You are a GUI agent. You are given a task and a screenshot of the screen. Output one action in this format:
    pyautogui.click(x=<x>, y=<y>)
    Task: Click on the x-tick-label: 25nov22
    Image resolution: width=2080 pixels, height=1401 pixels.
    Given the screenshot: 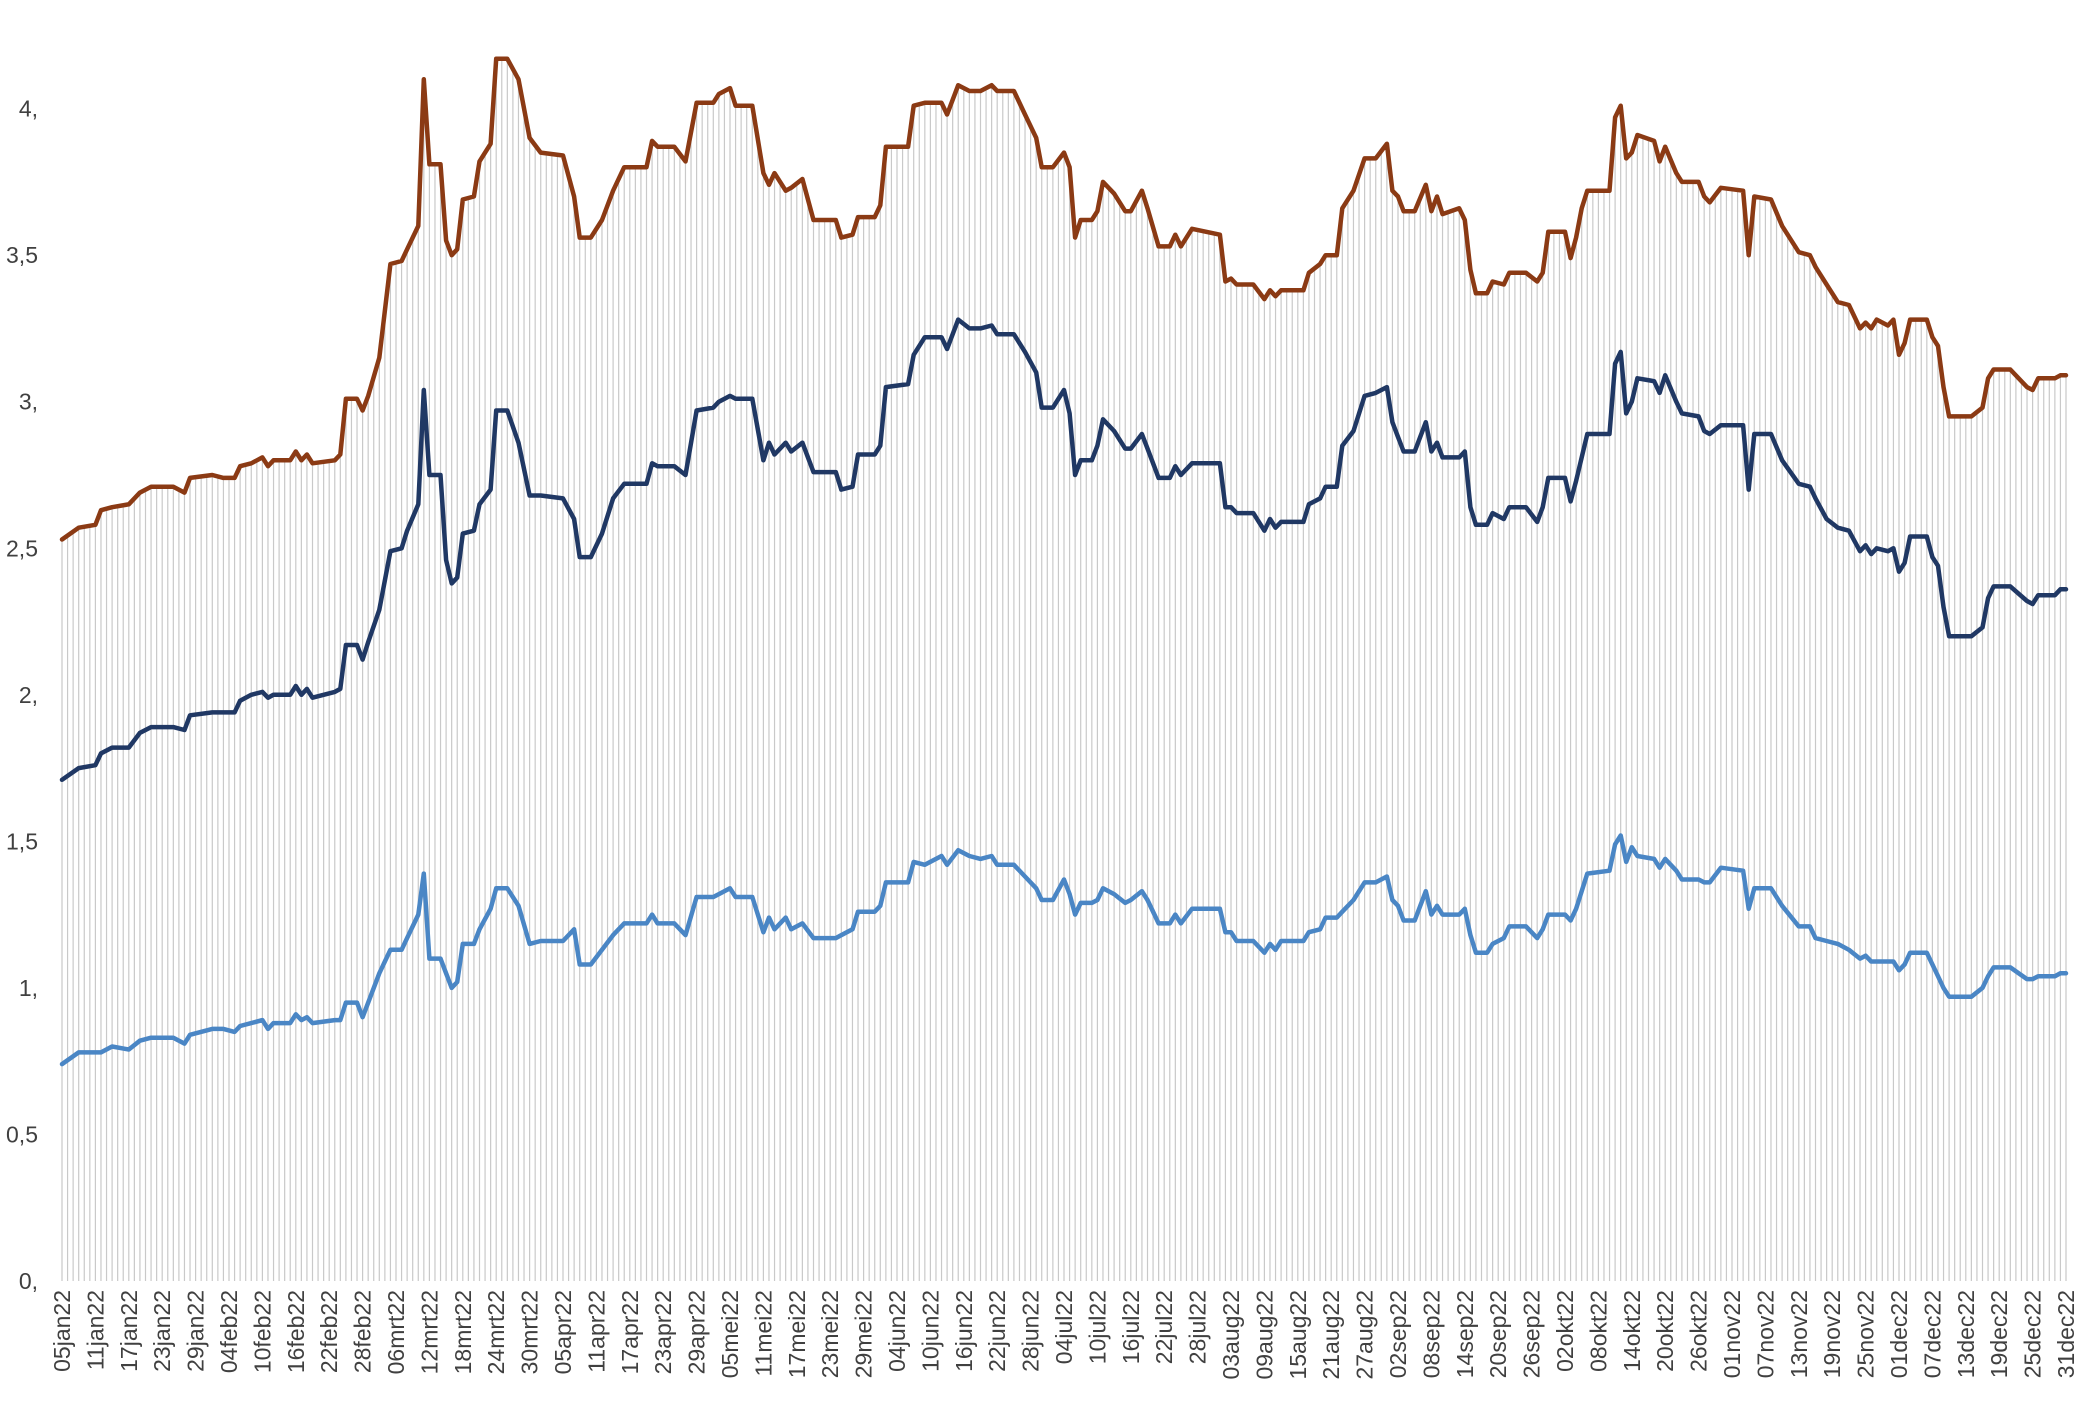 What is the action you would take?
    pyautogui.click(x=1866, y=1334)
    